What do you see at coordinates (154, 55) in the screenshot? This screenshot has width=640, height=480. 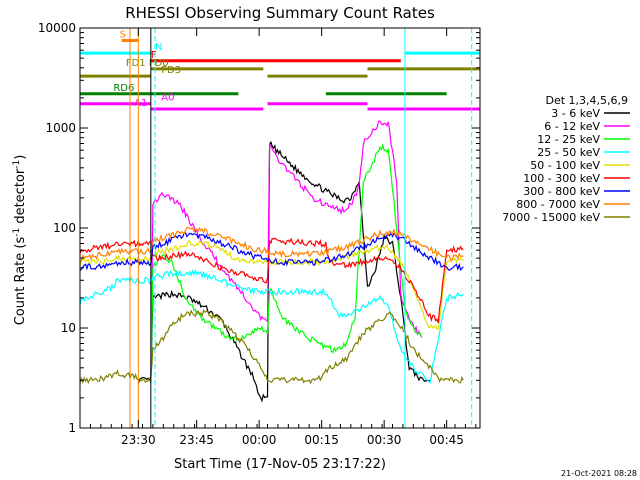 I see `state-f-label: F` at bounding box center [154, 55].